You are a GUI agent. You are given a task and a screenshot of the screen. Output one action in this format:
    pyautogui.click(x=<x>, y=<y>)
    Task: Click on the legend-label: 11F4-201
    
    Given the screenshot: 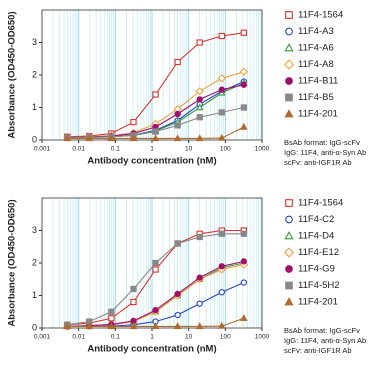 What is the action you would take?
    pyautogui.click(x=318, y=302)
    